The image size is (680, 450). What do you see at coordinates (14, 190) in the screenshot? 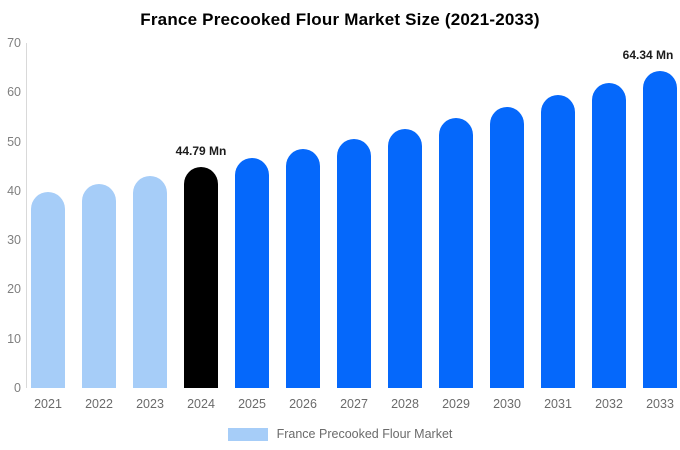
I see `y-tick-label-40: 40` at bounding box center [14, 190].